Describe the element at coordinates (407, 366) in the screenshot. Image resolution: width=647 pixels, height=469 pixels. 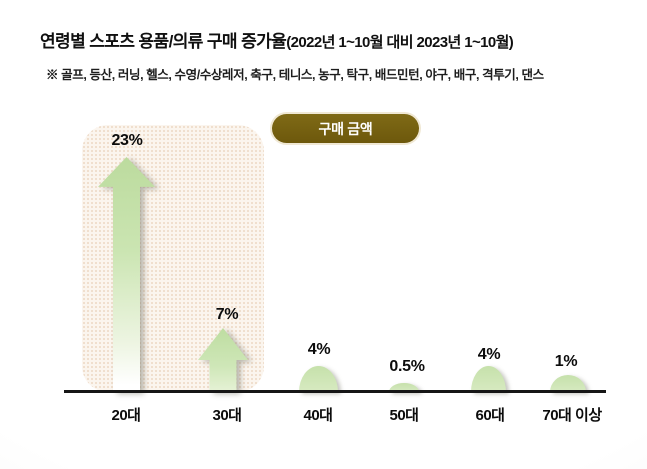
I see `value-label-50s: 0.5%` at that location.